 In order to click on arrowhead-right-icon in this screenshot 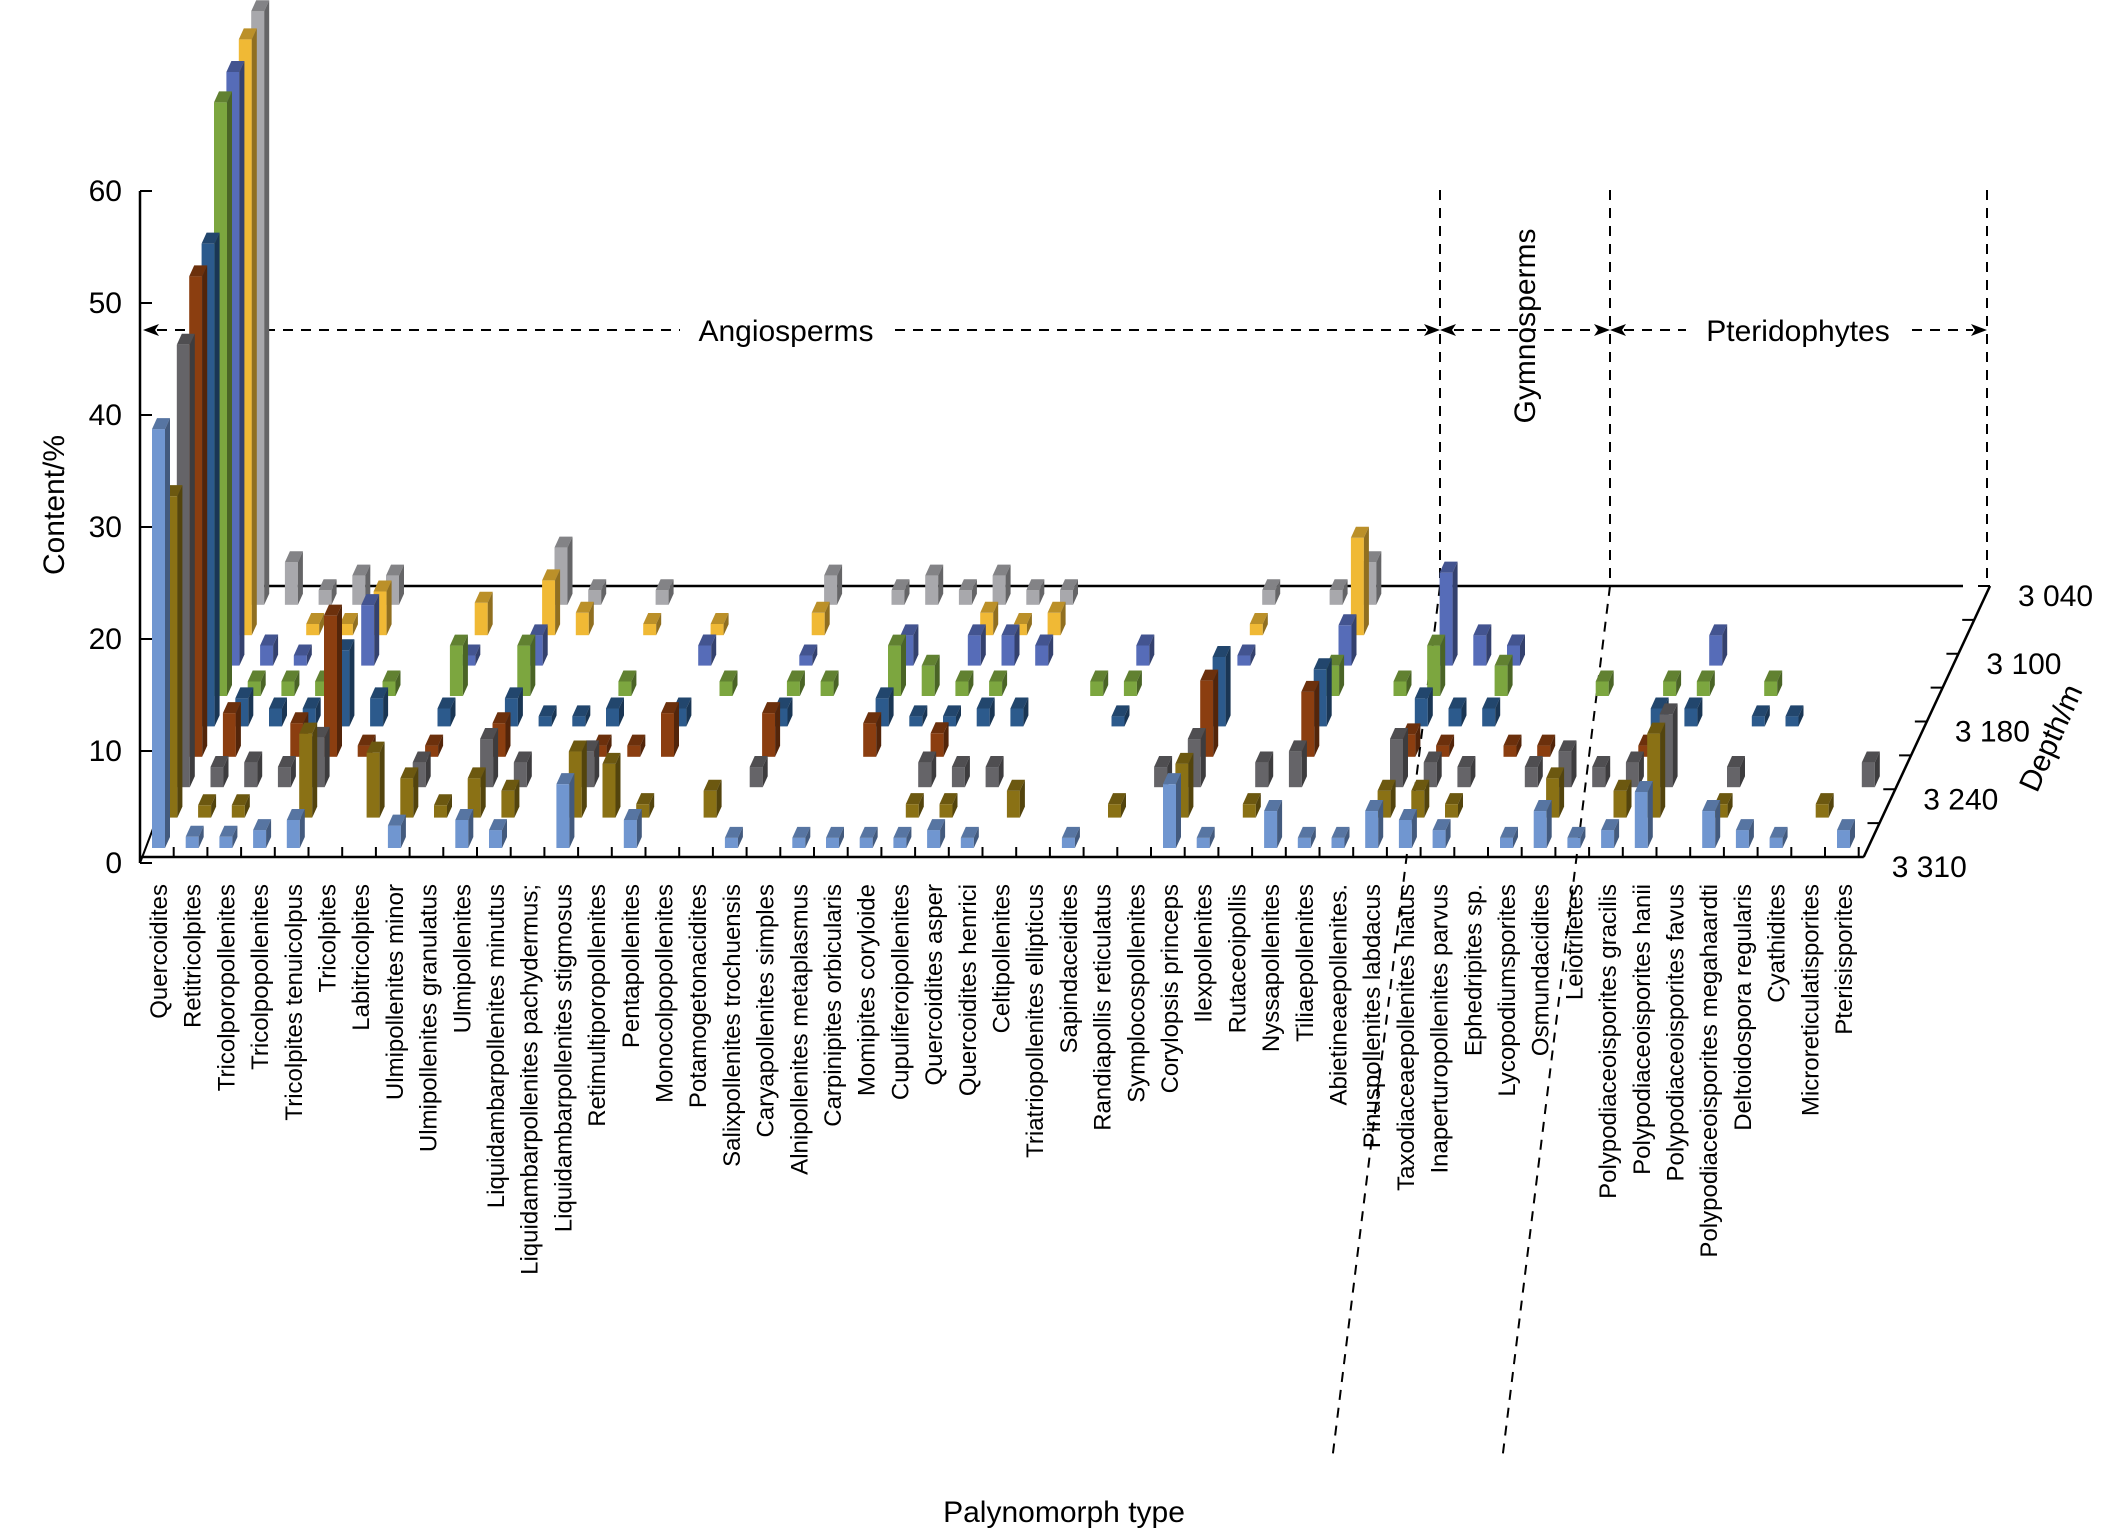, I will do `click(1979, 330)`.